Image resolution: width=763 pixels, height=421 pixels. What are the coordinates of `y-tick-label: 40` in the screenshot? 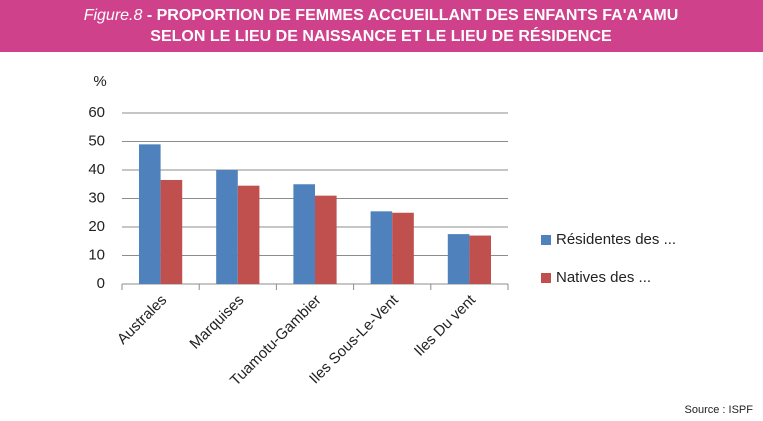 It's located at (96, 169).